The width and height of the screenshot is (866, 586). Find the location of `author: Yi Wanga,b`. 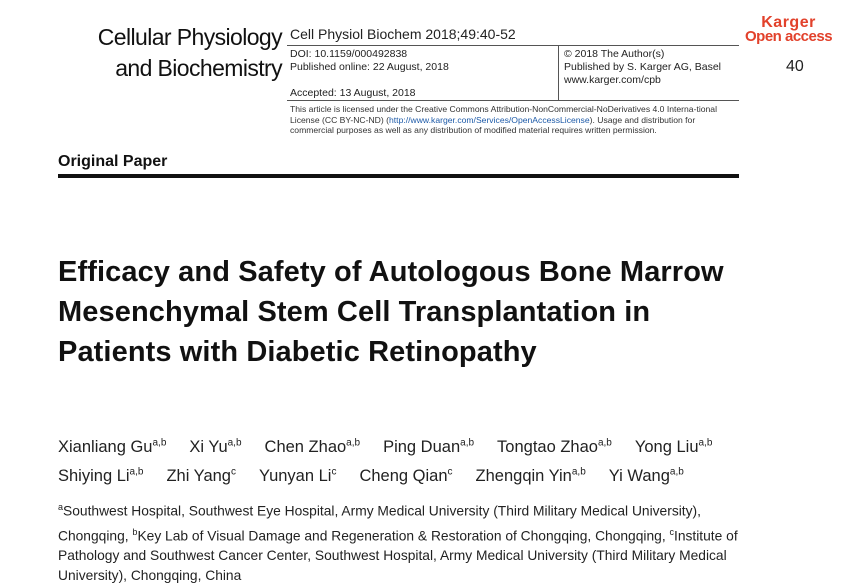

author: Yi Wanga,b is located at coordinates (646, 476).